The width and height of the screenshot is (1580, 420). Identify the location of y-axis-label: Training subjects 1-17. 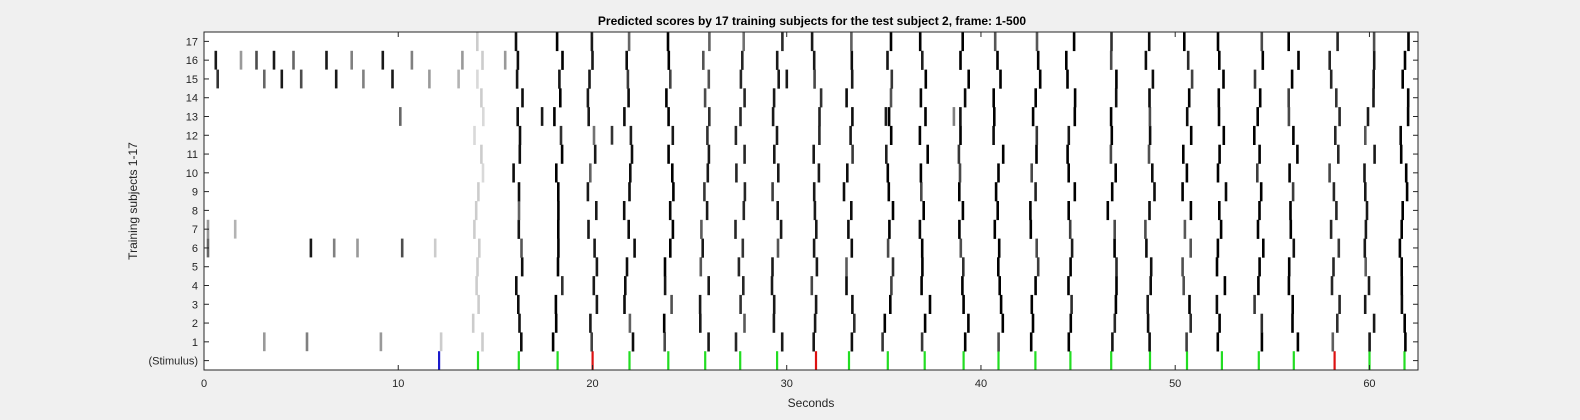
(133, 201).